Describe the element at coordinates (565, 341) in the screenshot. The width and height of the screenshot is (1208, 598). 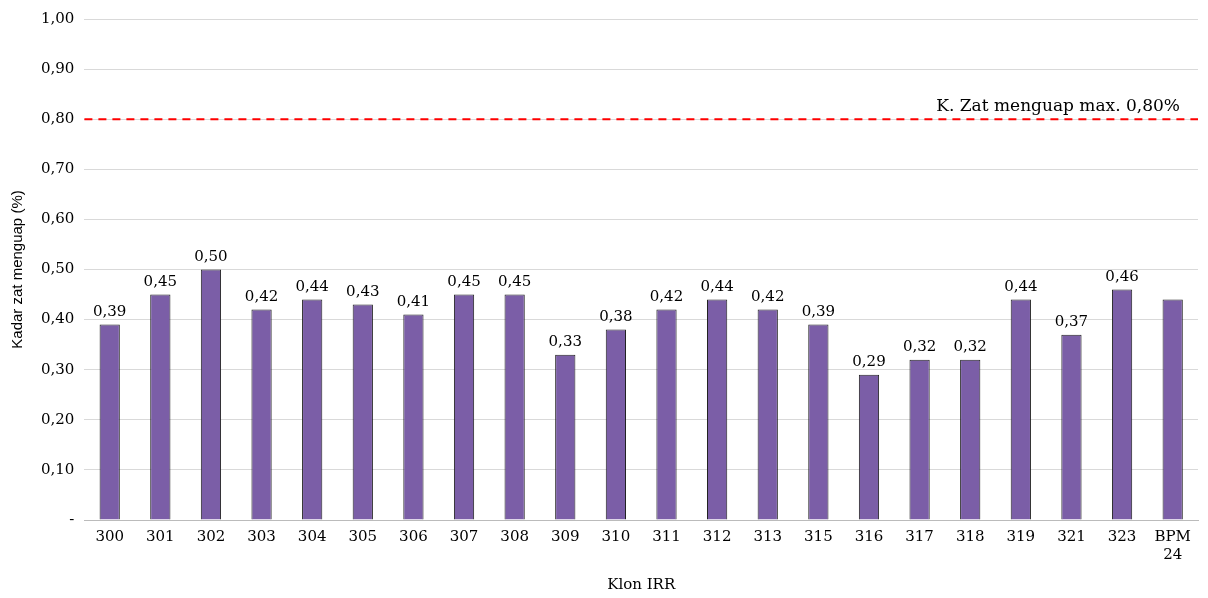
I see `data-label: 0,33` at that location.